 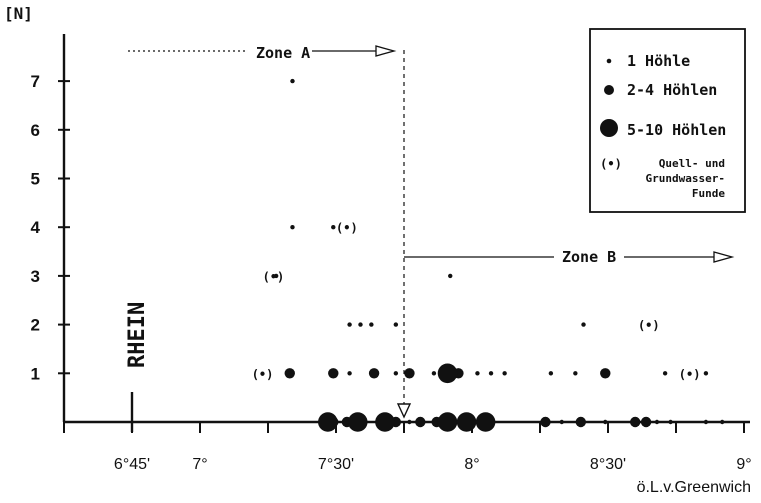 What do you see at coordinates (676, 130) in the screenshot?
I see `legend-label-3: 5-10 Höhlen` at bounding box center [676, 130].